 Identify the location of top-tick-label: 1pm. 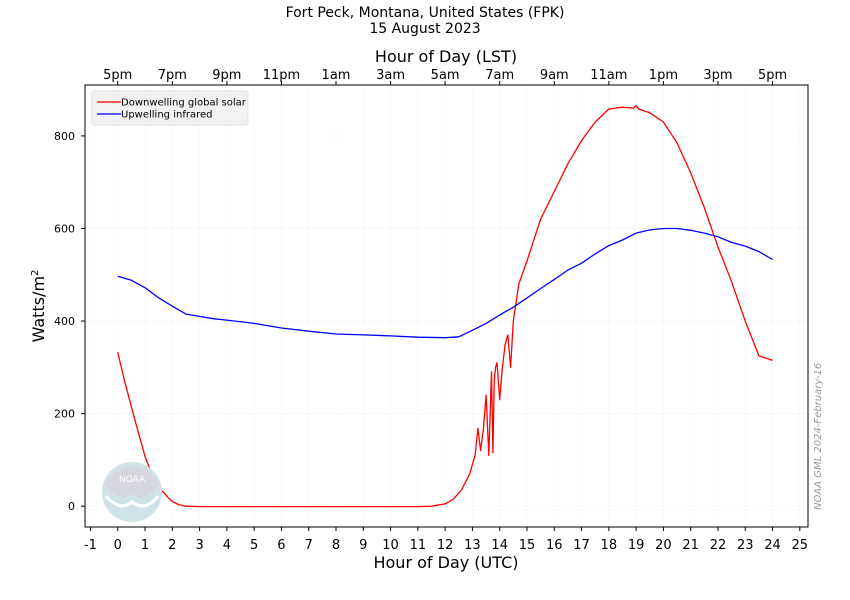
(663, 75).